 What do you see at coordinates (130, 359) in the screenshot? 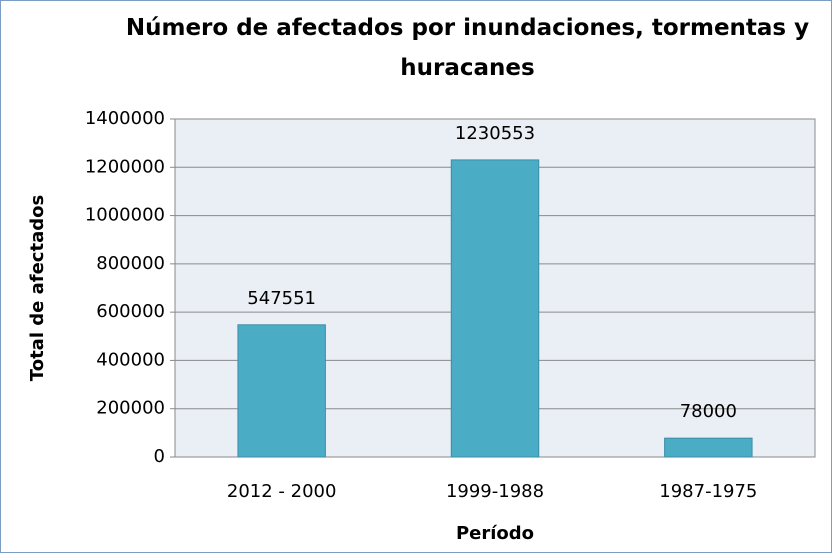
I see `y-tick-label: 400000` at bounding box center [130, 359].